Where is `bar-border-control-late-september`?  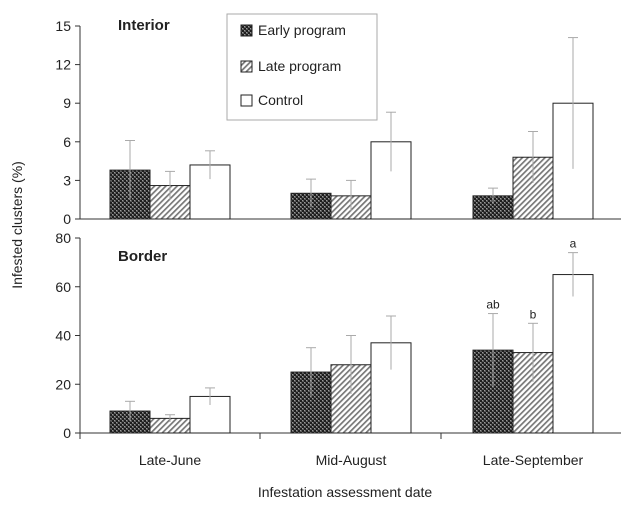 bar-border-control-late-september is located at coordinates (573, 354).